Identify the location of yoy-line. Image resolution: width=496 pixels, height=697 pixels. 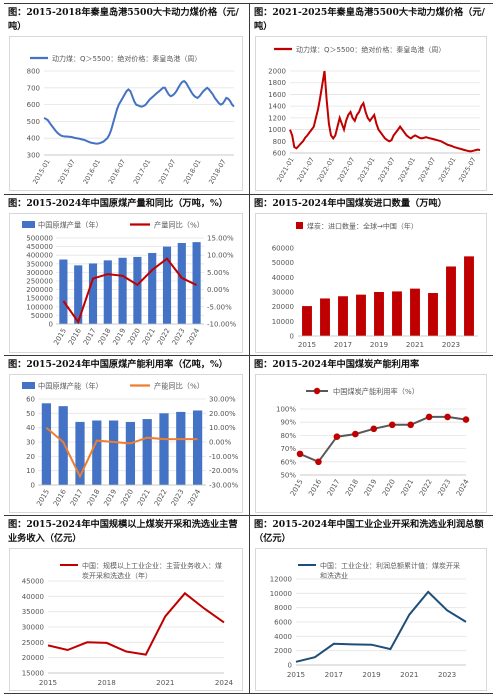
(121, 452).